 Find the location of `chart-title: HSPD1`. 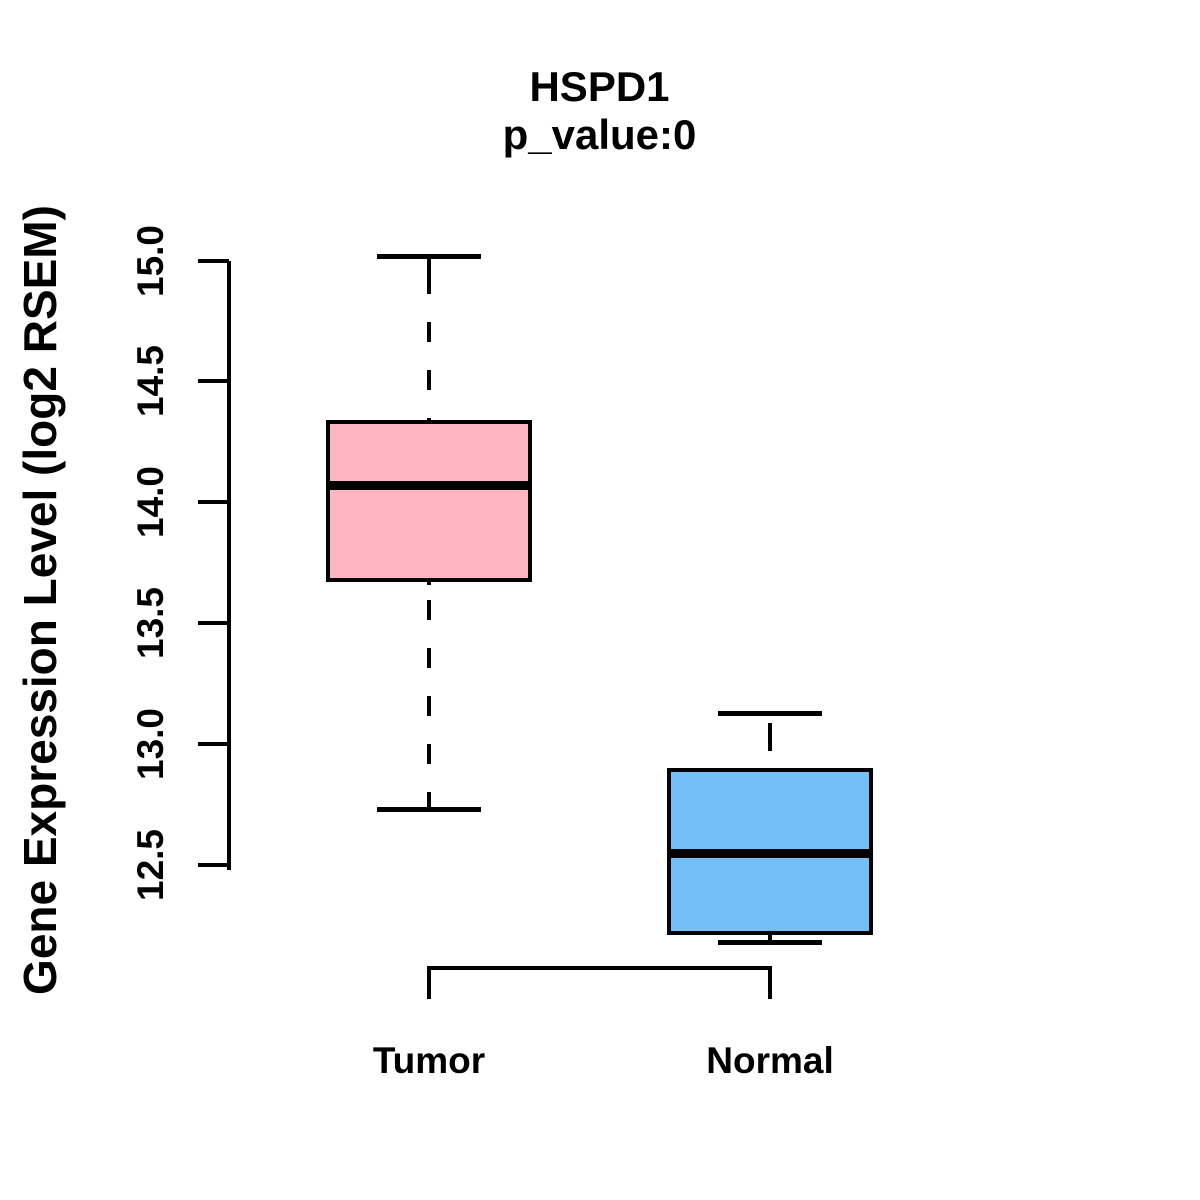

chart-title: HSPD1 is located at coordinates (599, 86).